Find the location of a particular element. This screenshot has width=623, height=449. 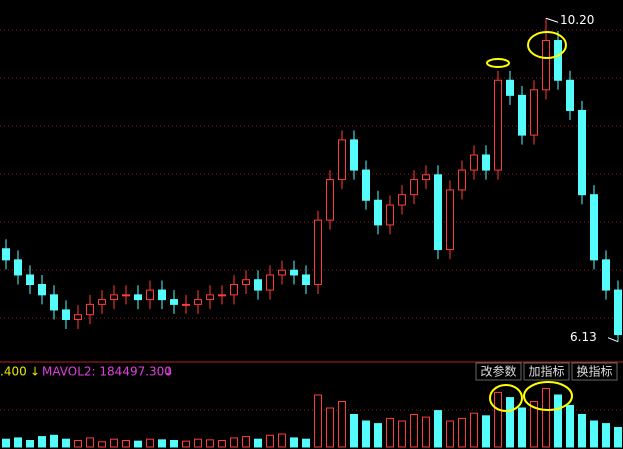

button-label: 加指标 is located at coordinates (546, 371).